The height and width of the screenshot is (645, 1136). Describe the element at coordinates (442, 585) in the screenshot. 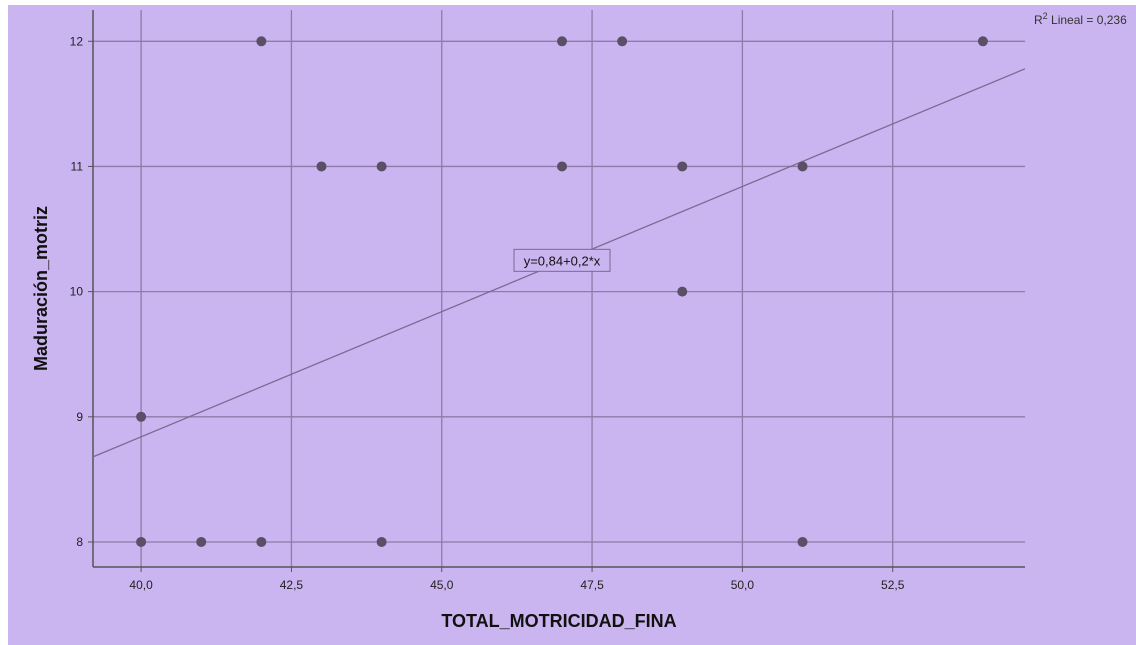

I see `x-tick-label: 45,0` at that location.